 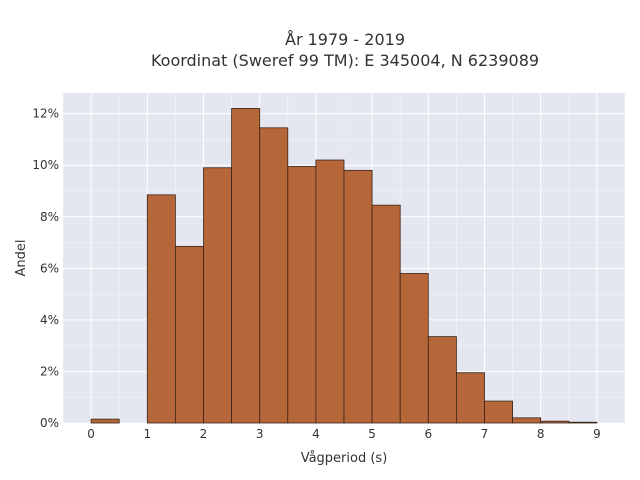 I want to click on x-tick-label: 3, so click(x=260, y=434).